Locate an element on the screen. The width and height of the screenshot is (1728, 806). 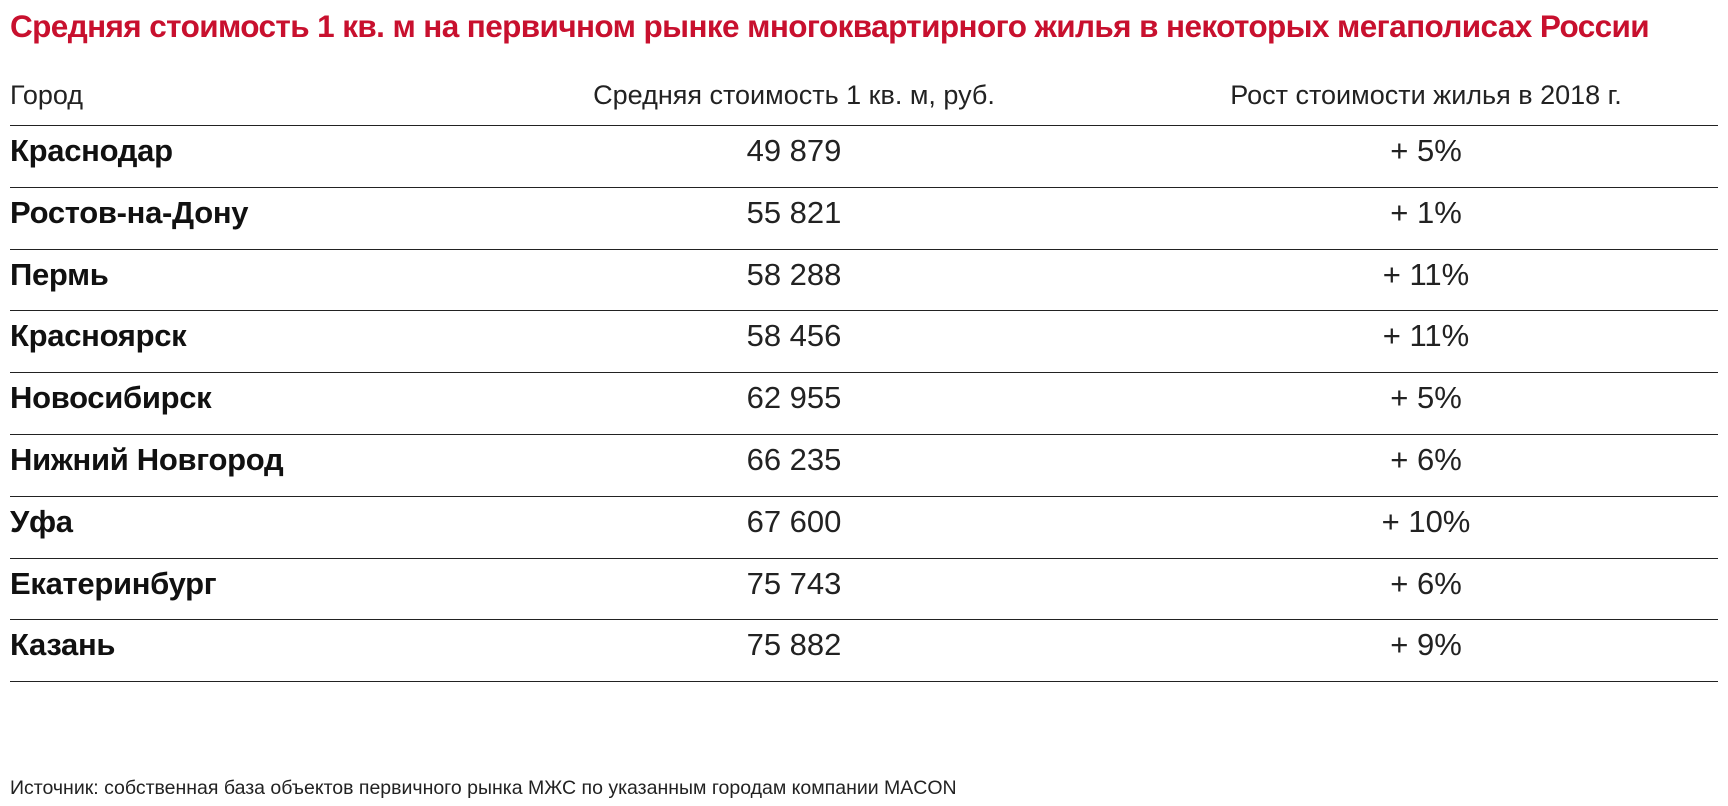
table-row: Нижний Новгород 66 235 + 6% is located at coordinates (864, 469).